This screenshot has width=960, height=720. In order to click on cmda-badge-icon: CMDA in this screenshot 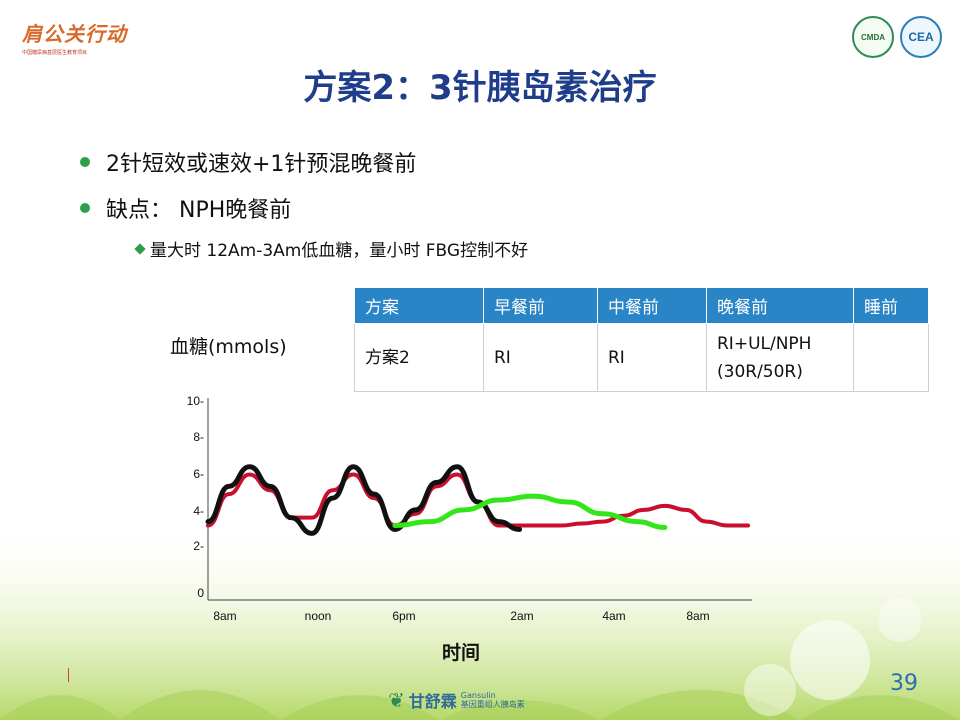, I will do `click(873, 37)`.